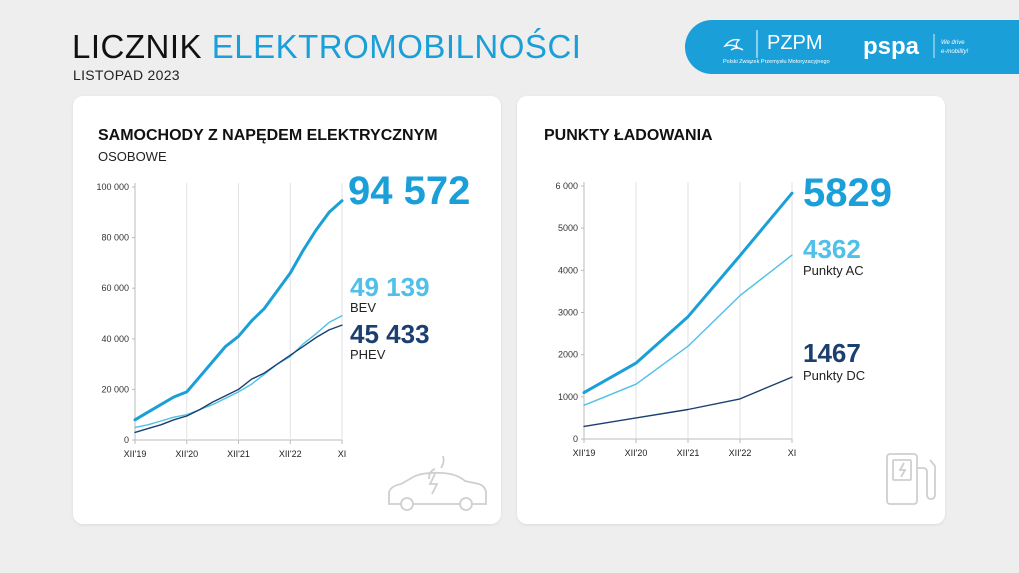 The height and width of the screenshot is (573, 1019). I want to click on charging-y-tick-label: 4000, so click(568, 270).